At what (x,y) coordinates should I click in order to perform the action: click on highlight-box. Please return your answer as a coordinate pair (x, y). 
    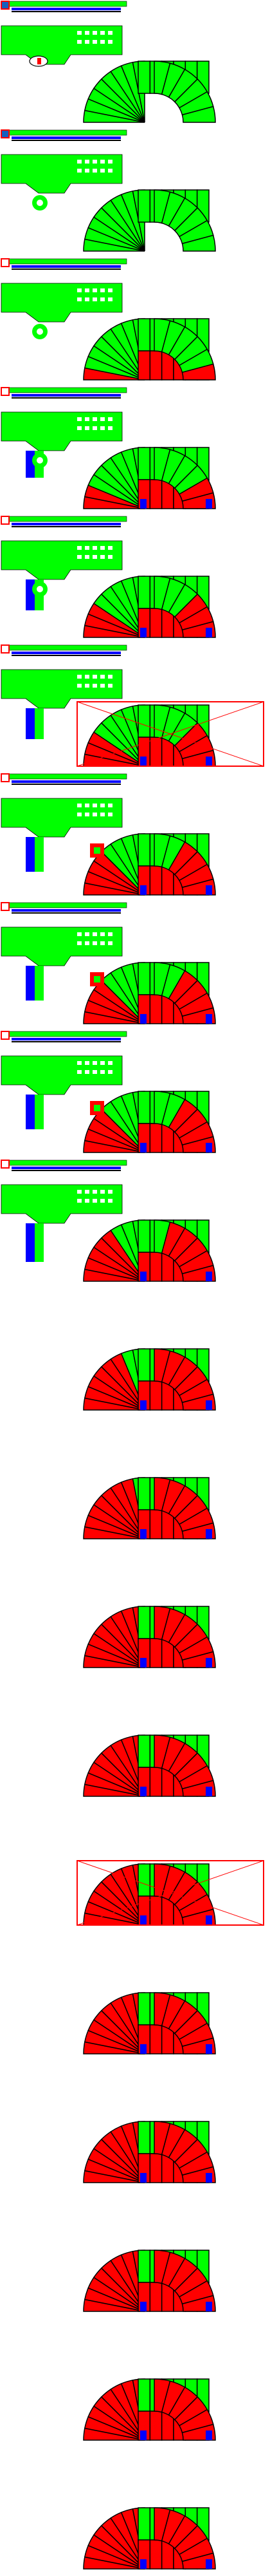
    Looking at the image, I should click on (170, 1893).